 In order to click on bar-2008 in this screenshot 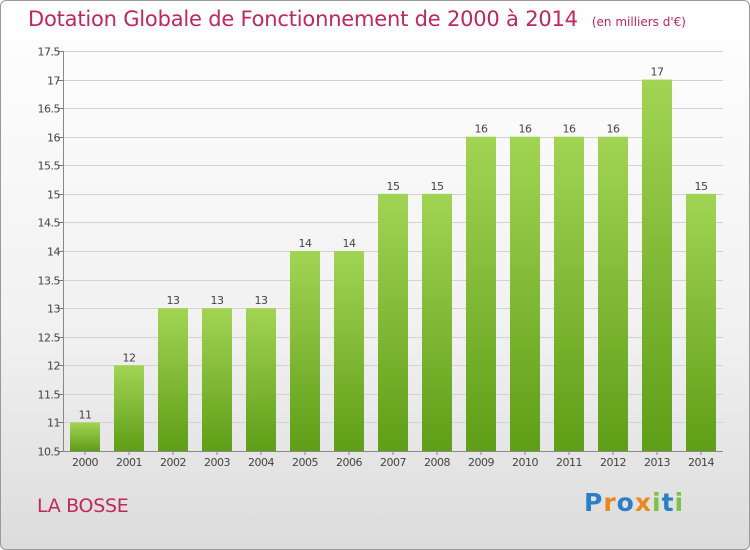, I will do `click(437, 322)`.